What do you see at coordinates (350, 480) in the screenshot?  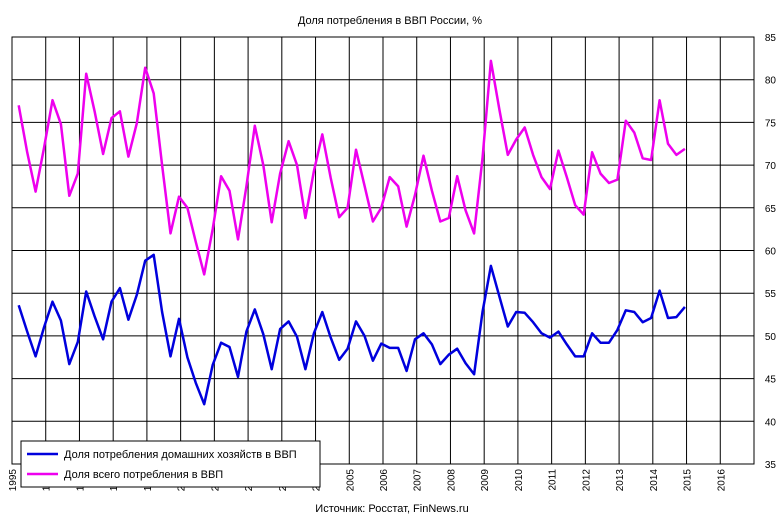 I see `x-tick-label: 2005` at bounding box center [350, 480].